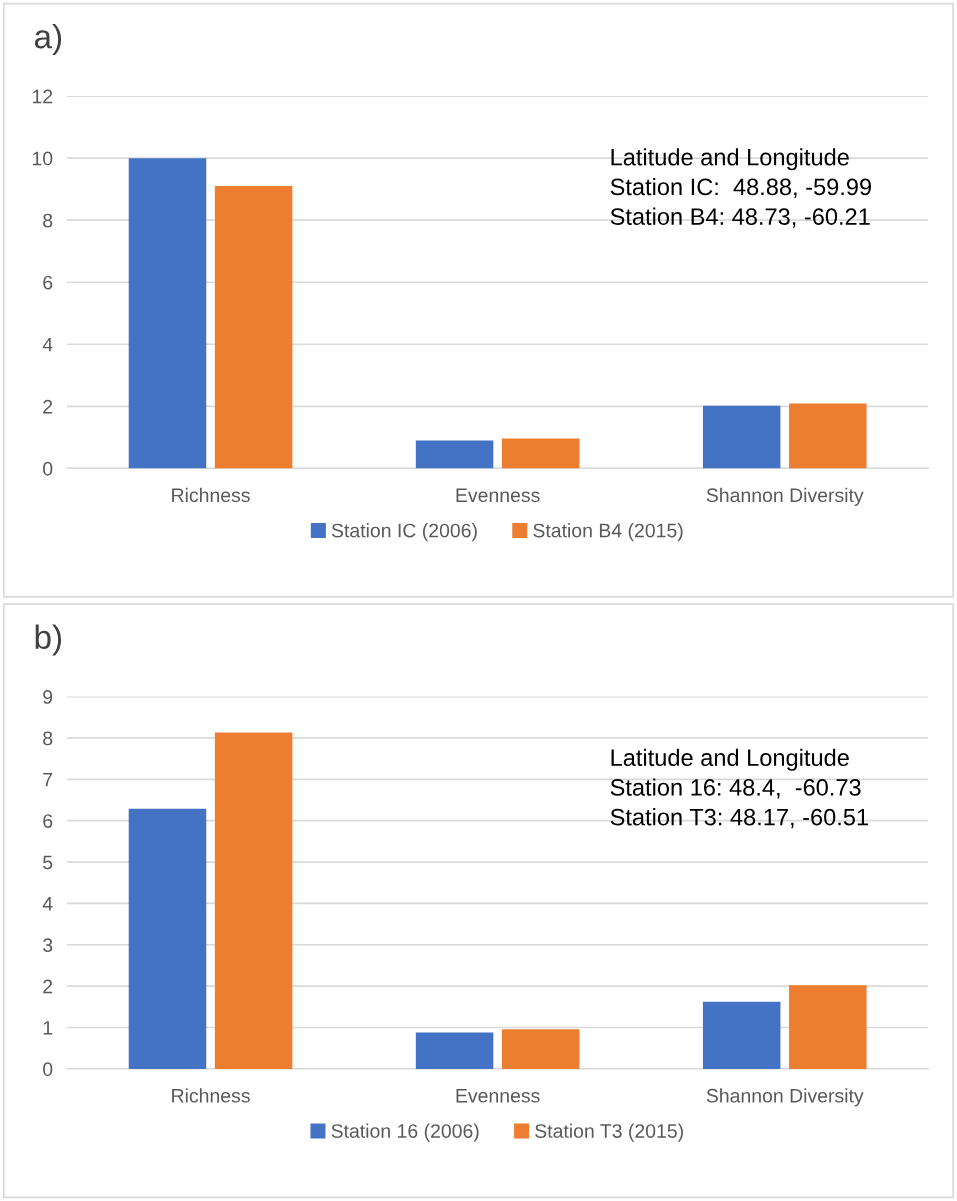  What do you see at coordinates (48, 945) in the screenshot?
I see `y-tick-label: 3` at bounding box center [48, 945].